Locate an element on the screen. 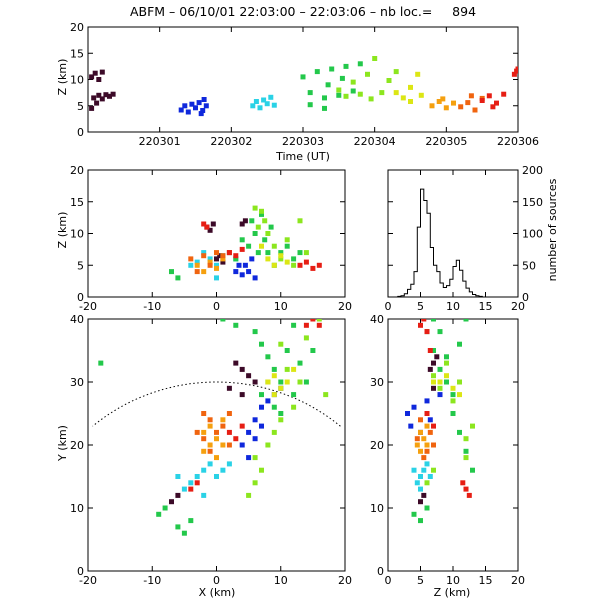 This screenshot has width=600, height=600. y-tick-label: 20 is located at coordinates (77, 445).